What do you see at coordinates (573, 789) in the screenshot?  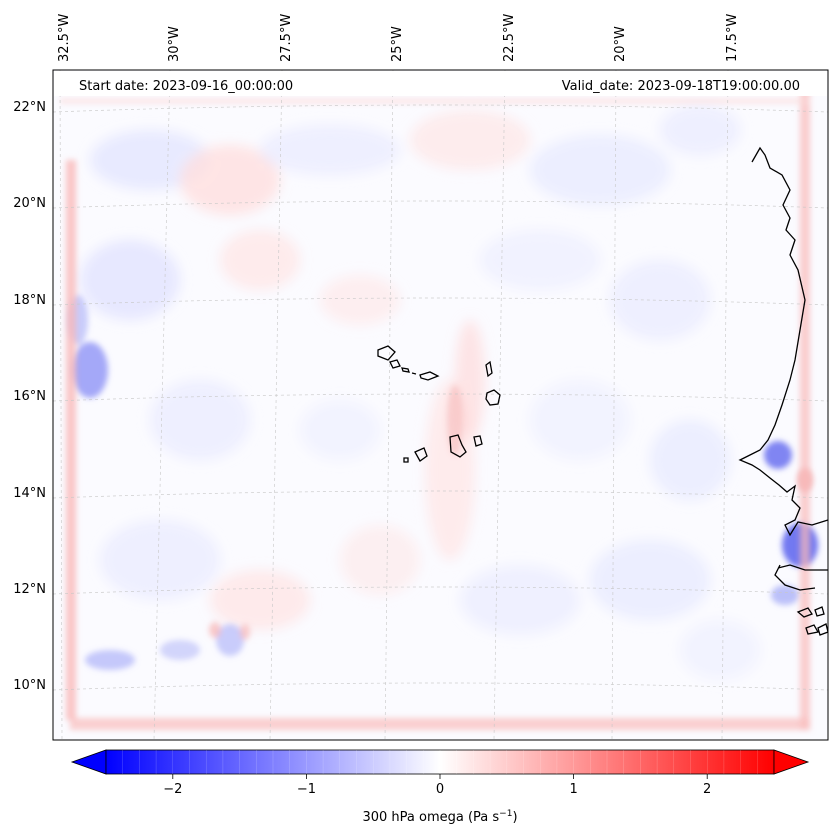 I see `colorbar-tick-label: 1` at bounding box center [573, 789].